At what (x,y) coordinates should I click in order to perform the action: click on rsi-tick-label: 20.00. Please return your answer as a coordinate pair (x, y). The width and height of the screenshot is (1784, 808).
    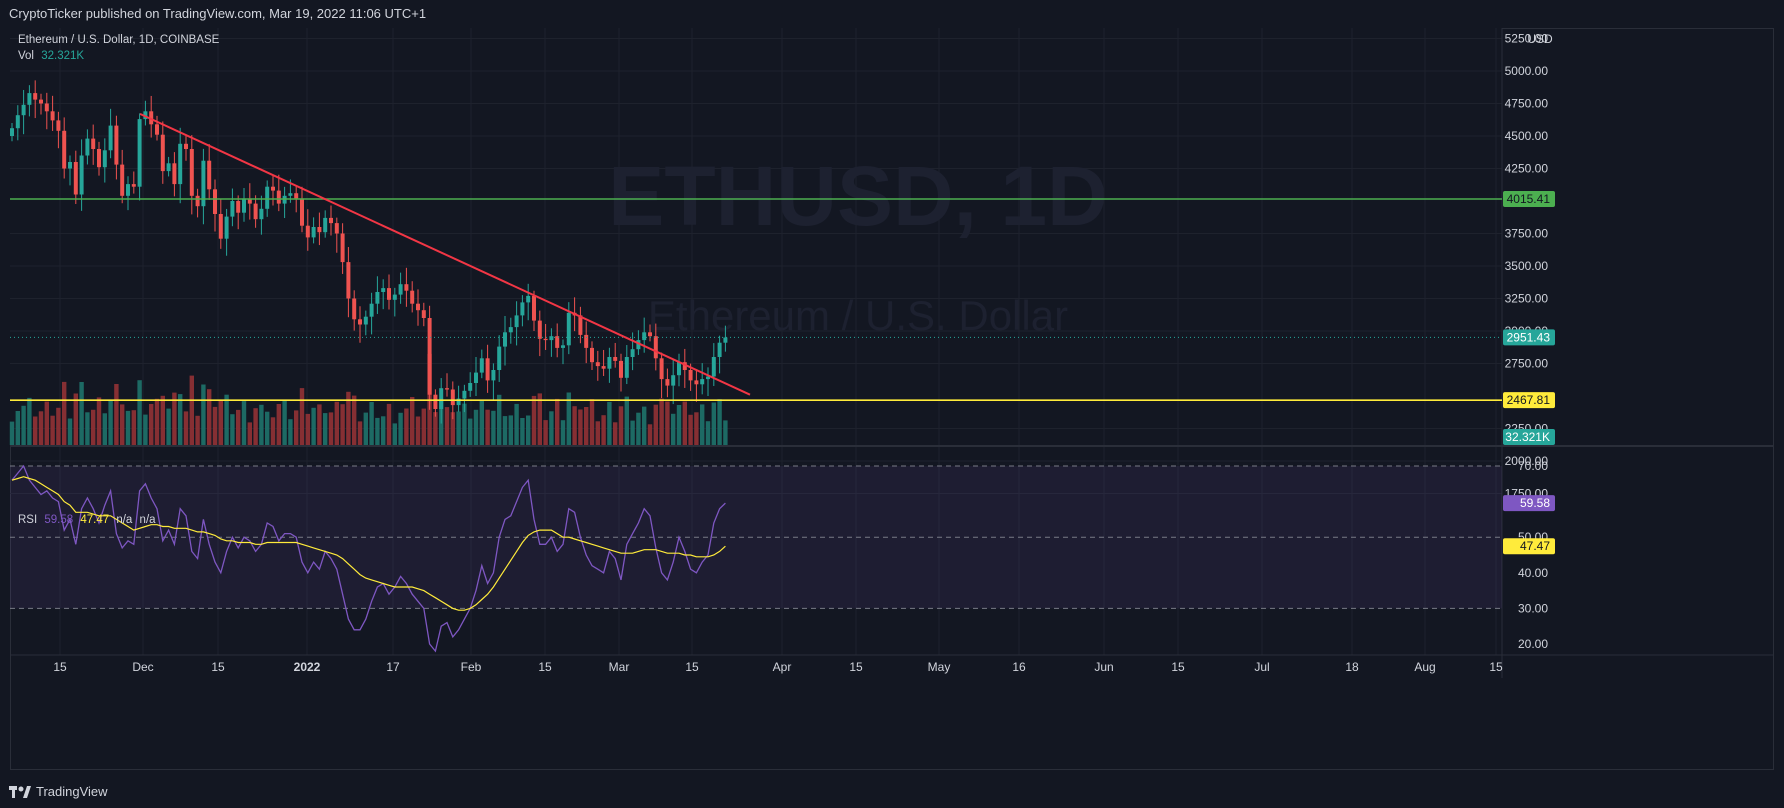
    Looking at the image, I should click on (1533, 644).